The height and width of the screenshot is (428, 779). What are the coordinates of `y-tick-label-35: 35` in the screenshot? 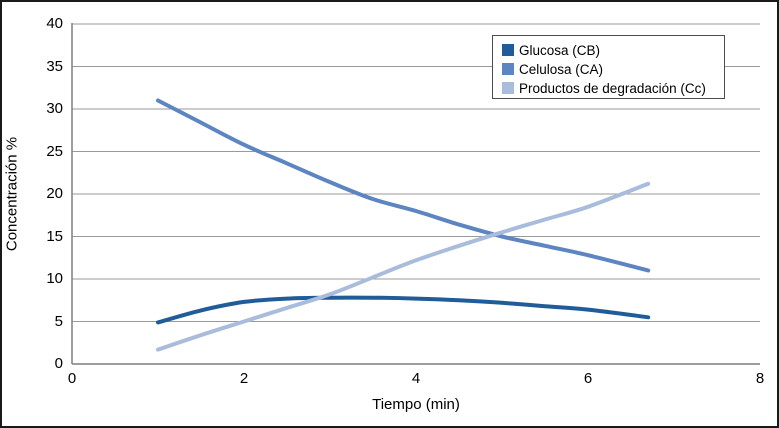 It's located at (54, 66).